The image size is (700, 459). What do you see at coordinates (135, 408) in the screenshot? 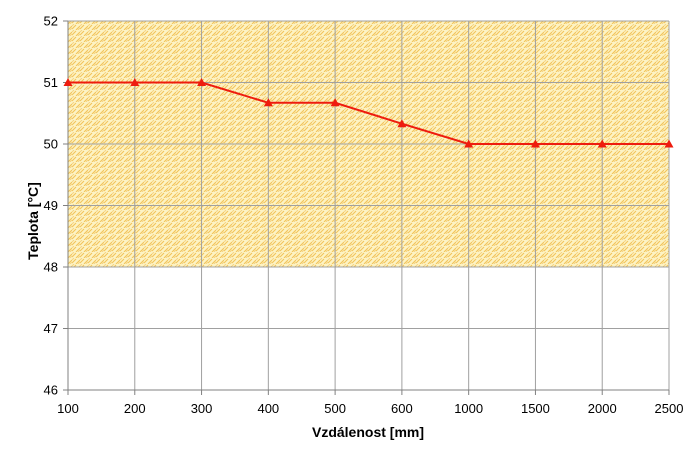
I see `x-tick-label: 200` at bounding box center [135, 408].